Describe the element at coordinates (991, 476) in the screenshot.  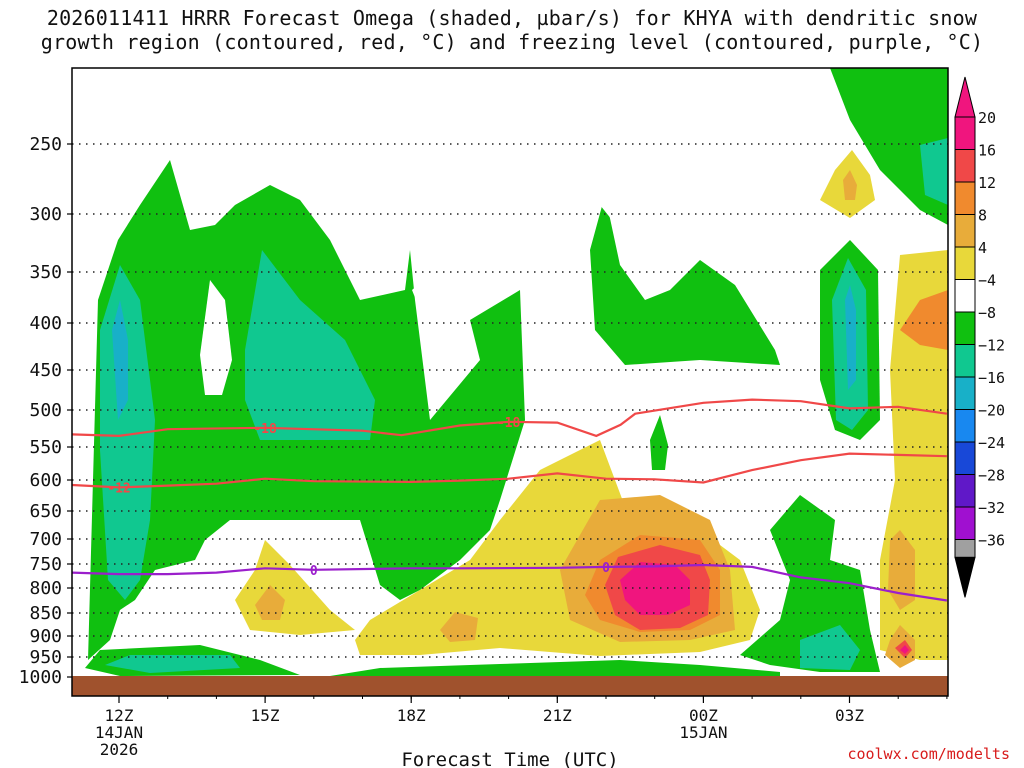
I see `colorbar-label-11: −28` at that location.